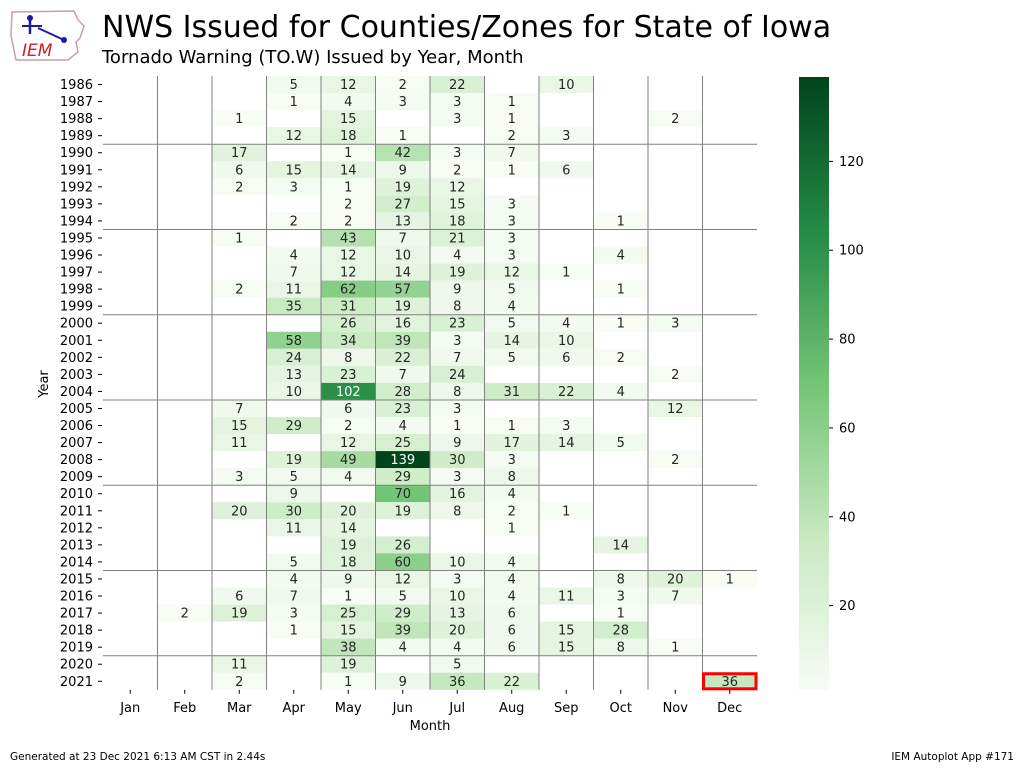  Describe the element at coordinates (511, 443) in the screenshot. I see `cell-value-label: 17` at that location.